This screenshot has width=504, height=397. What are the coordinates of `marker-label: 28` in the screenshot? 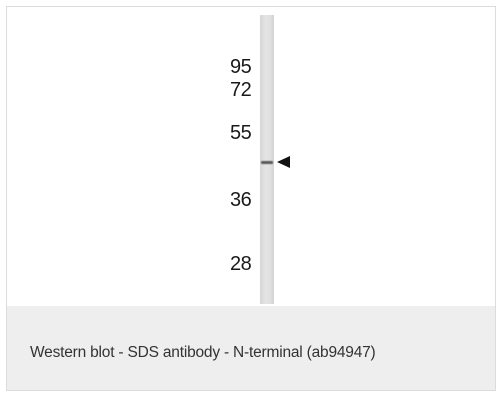 It's located at (241, 264).